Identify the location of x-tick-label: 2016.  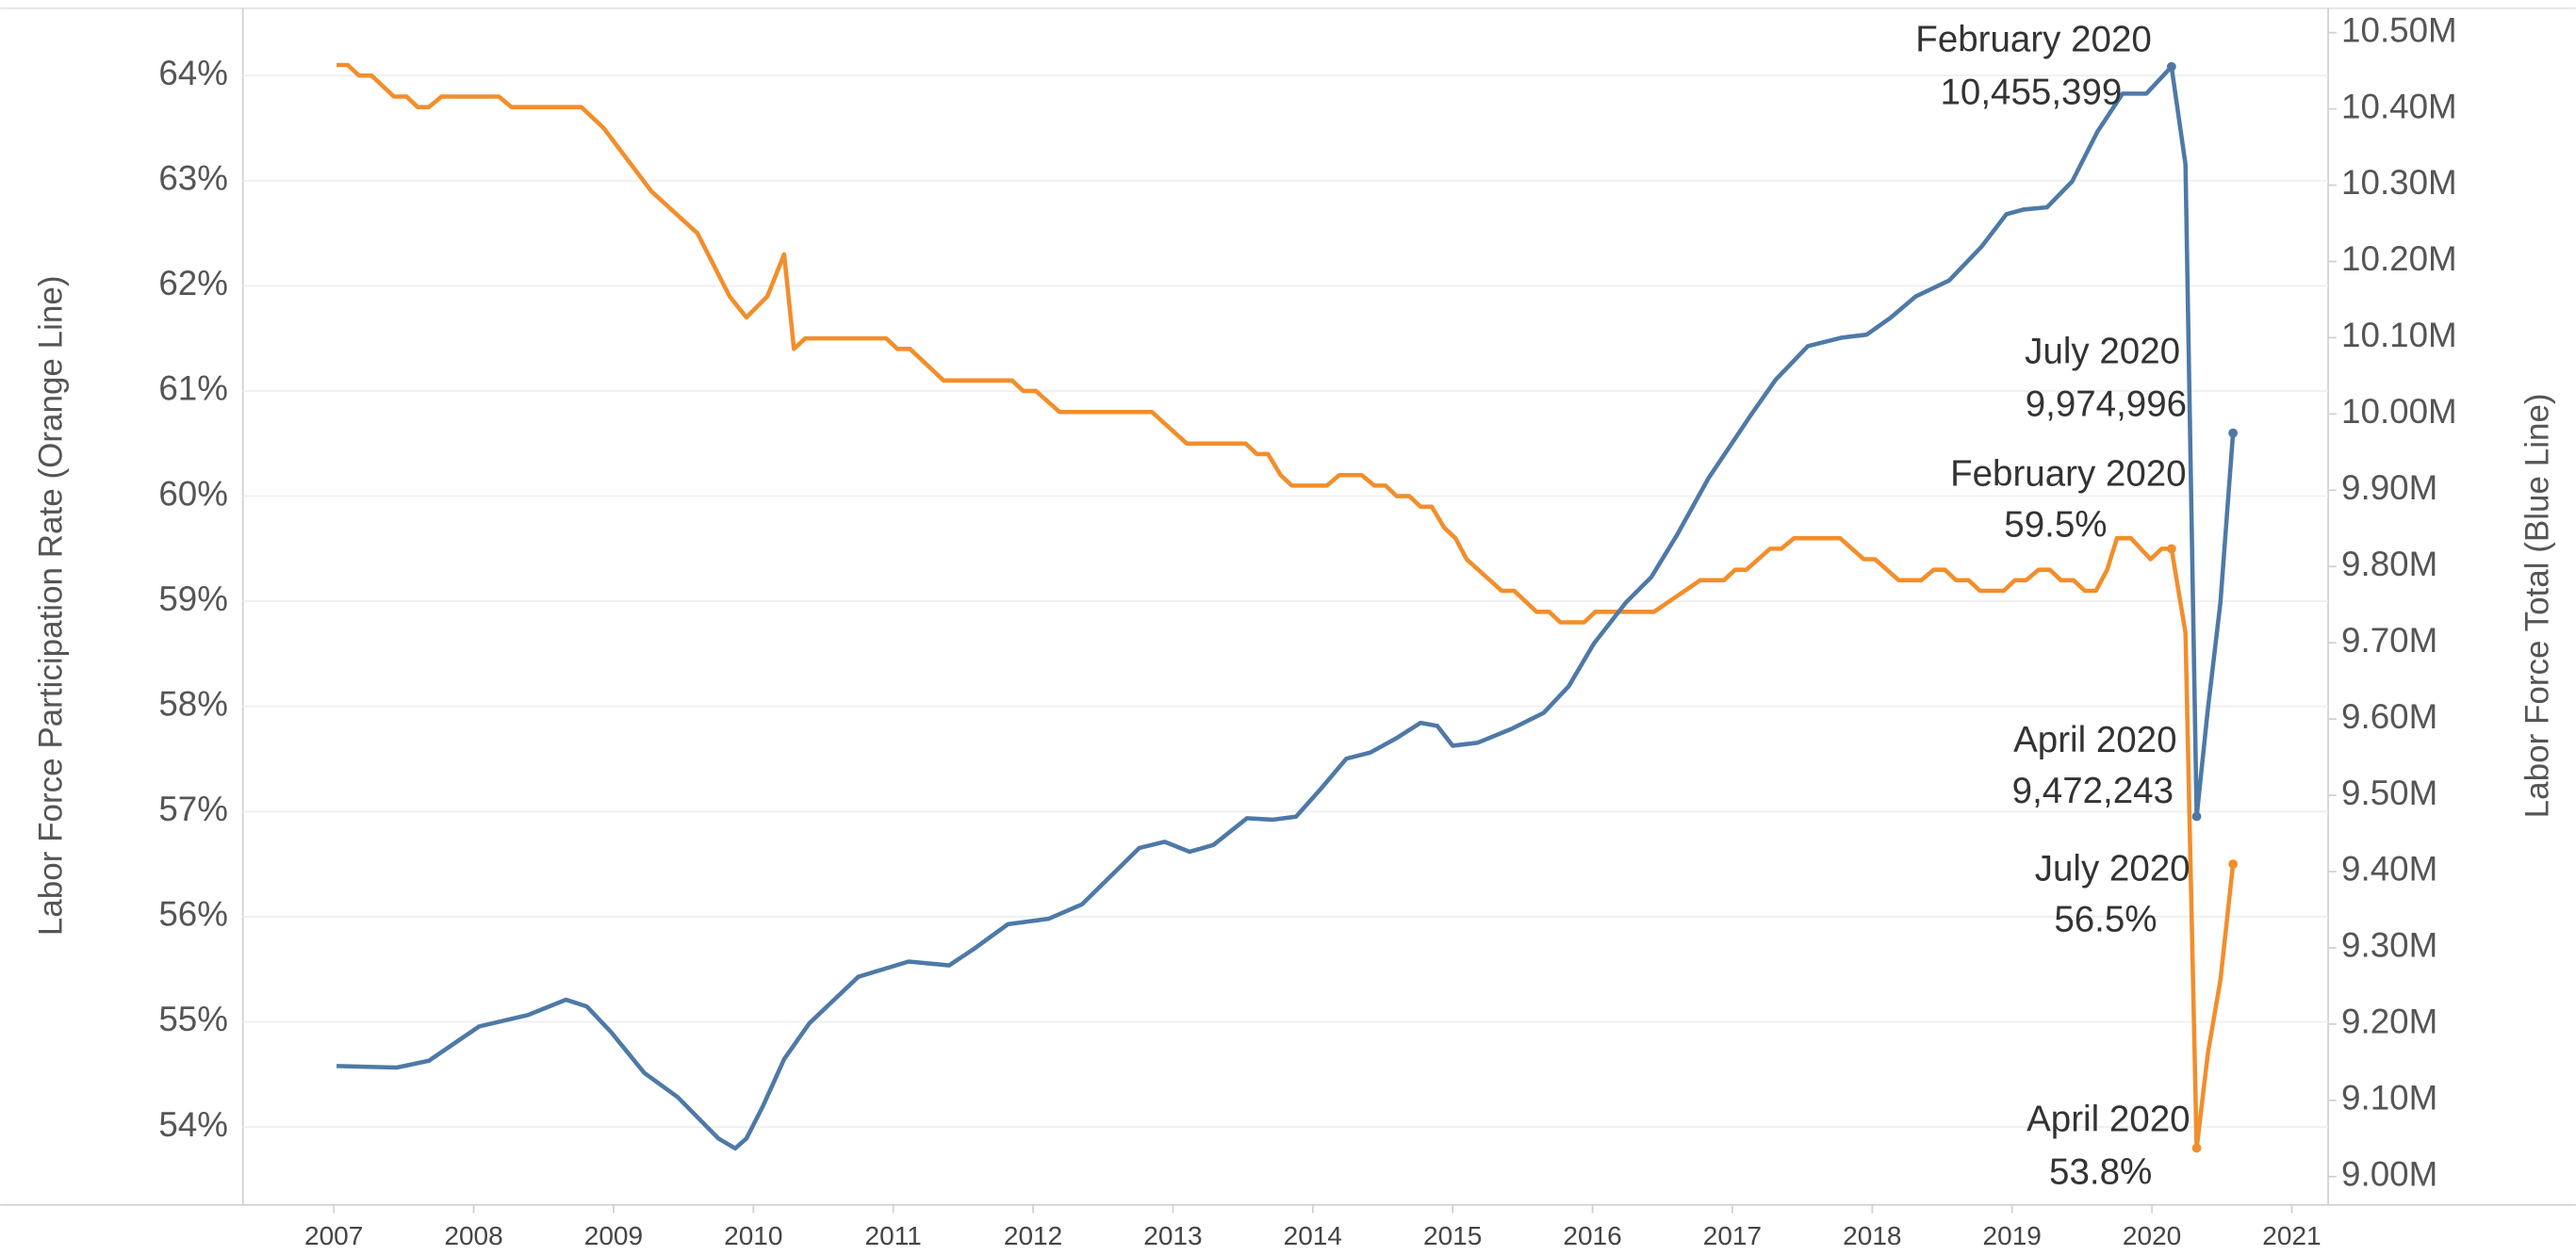
(1592, 1235).